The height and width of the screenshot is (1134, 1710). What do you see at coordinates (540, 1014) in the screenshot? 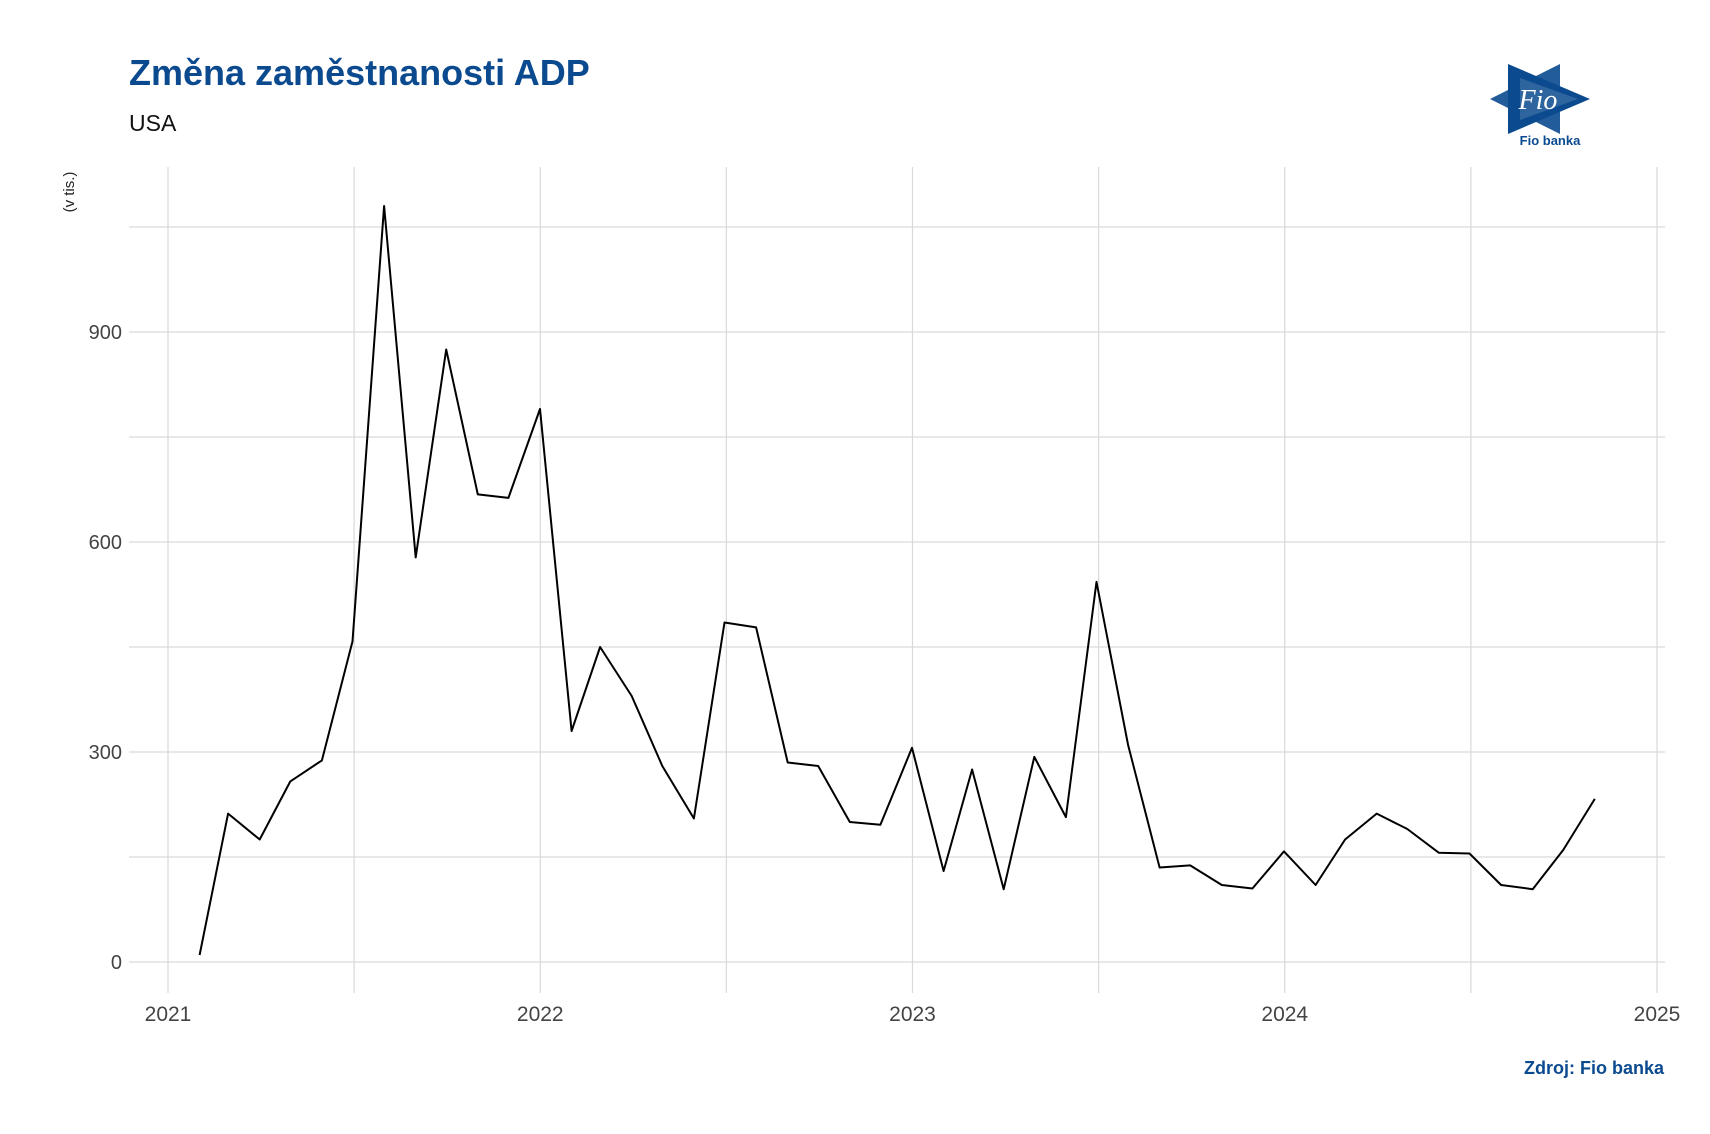
I see `x-tick-label: 2022` at bounding box center [540, 1014].